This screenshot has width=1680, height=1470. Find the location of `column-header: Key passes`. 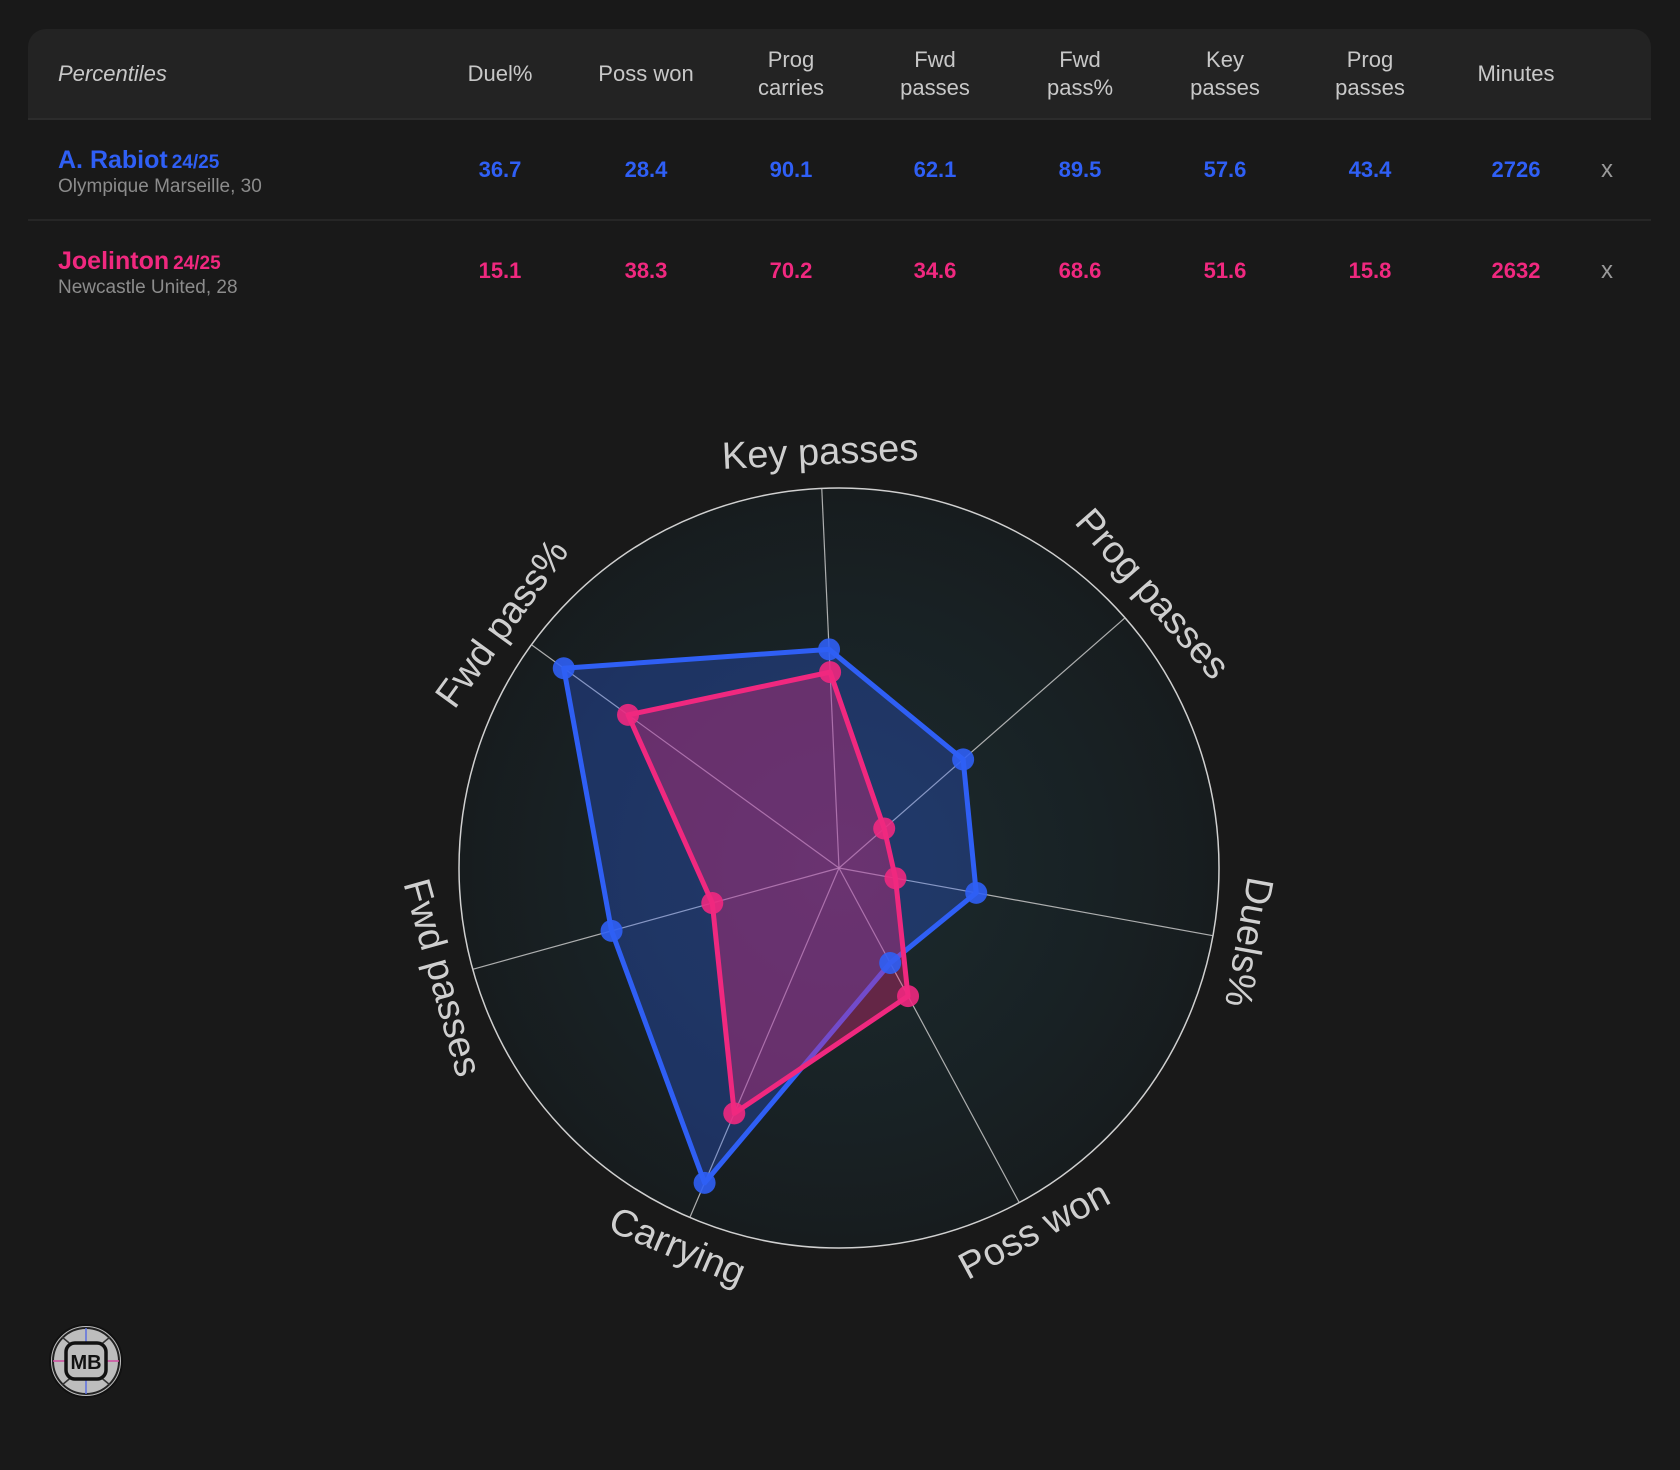

column-header: Key passes is located at coordinates (1225, 73).